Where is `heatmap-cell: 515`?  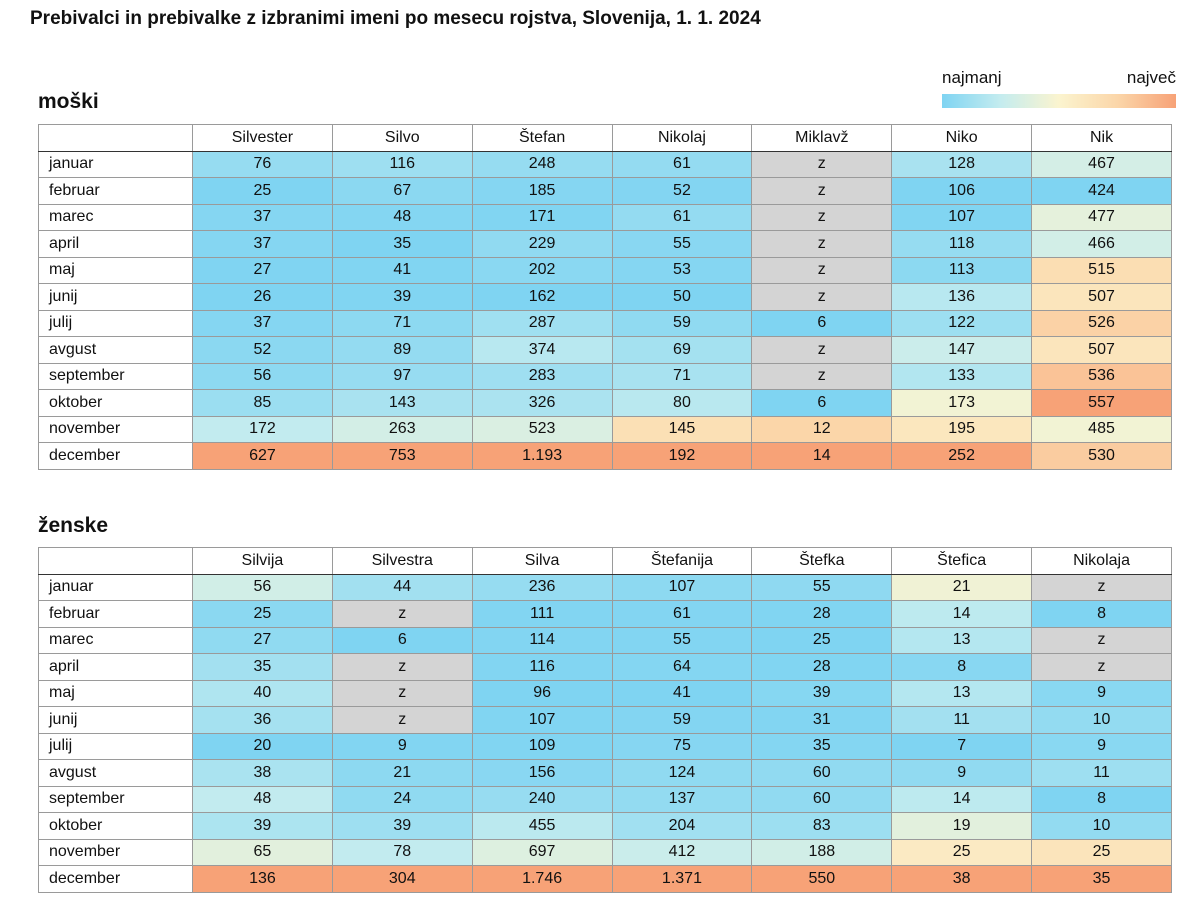 heatmap-cell: 515 is located at coordinates (1101, 270).